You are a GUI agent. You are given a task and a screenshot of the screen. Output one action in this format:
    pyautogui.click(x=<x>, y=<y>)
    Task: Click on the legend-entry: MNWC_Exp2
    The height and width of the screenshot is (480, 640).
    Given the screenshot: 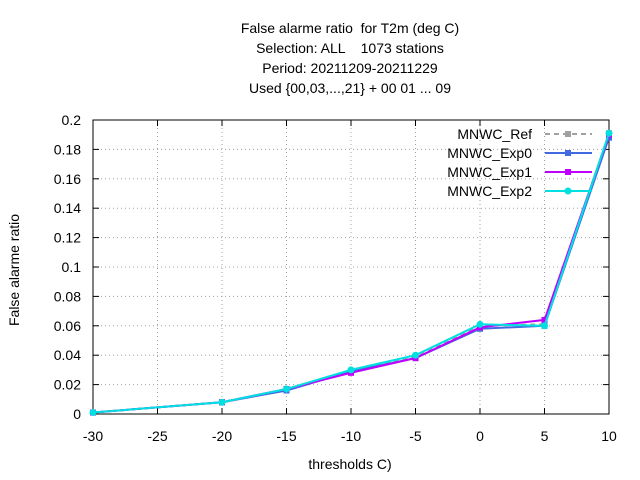 What is the action you would take?
    pyautogui.click(x=519, y=191)
    